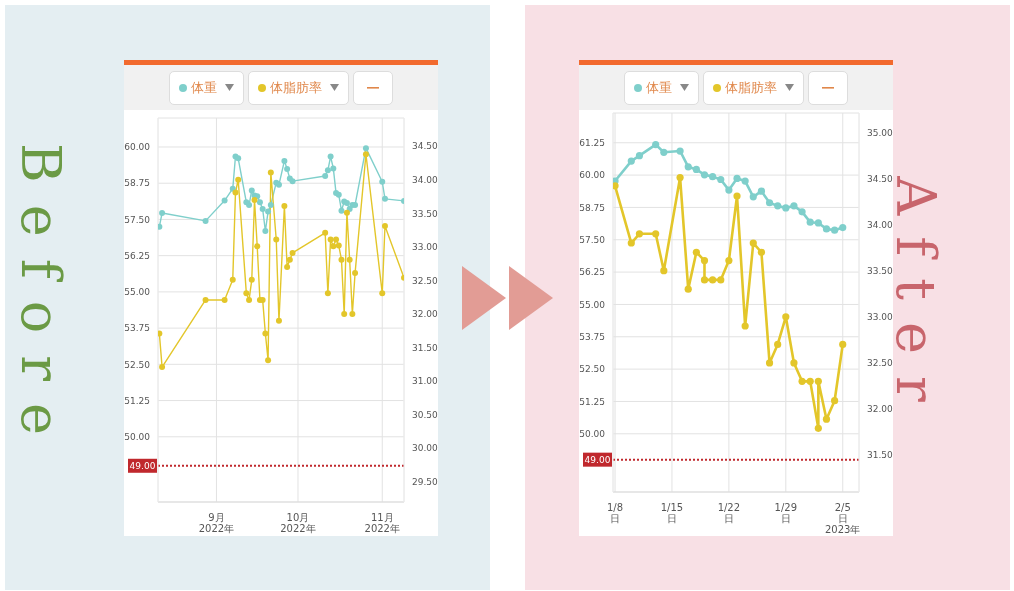 This screenshot has width=1014, height=591. What do you see at coordinates (298, 523) in the screenshot?
I see `x-tick-label: 10月 2022年` at bounding box center [298, 523].